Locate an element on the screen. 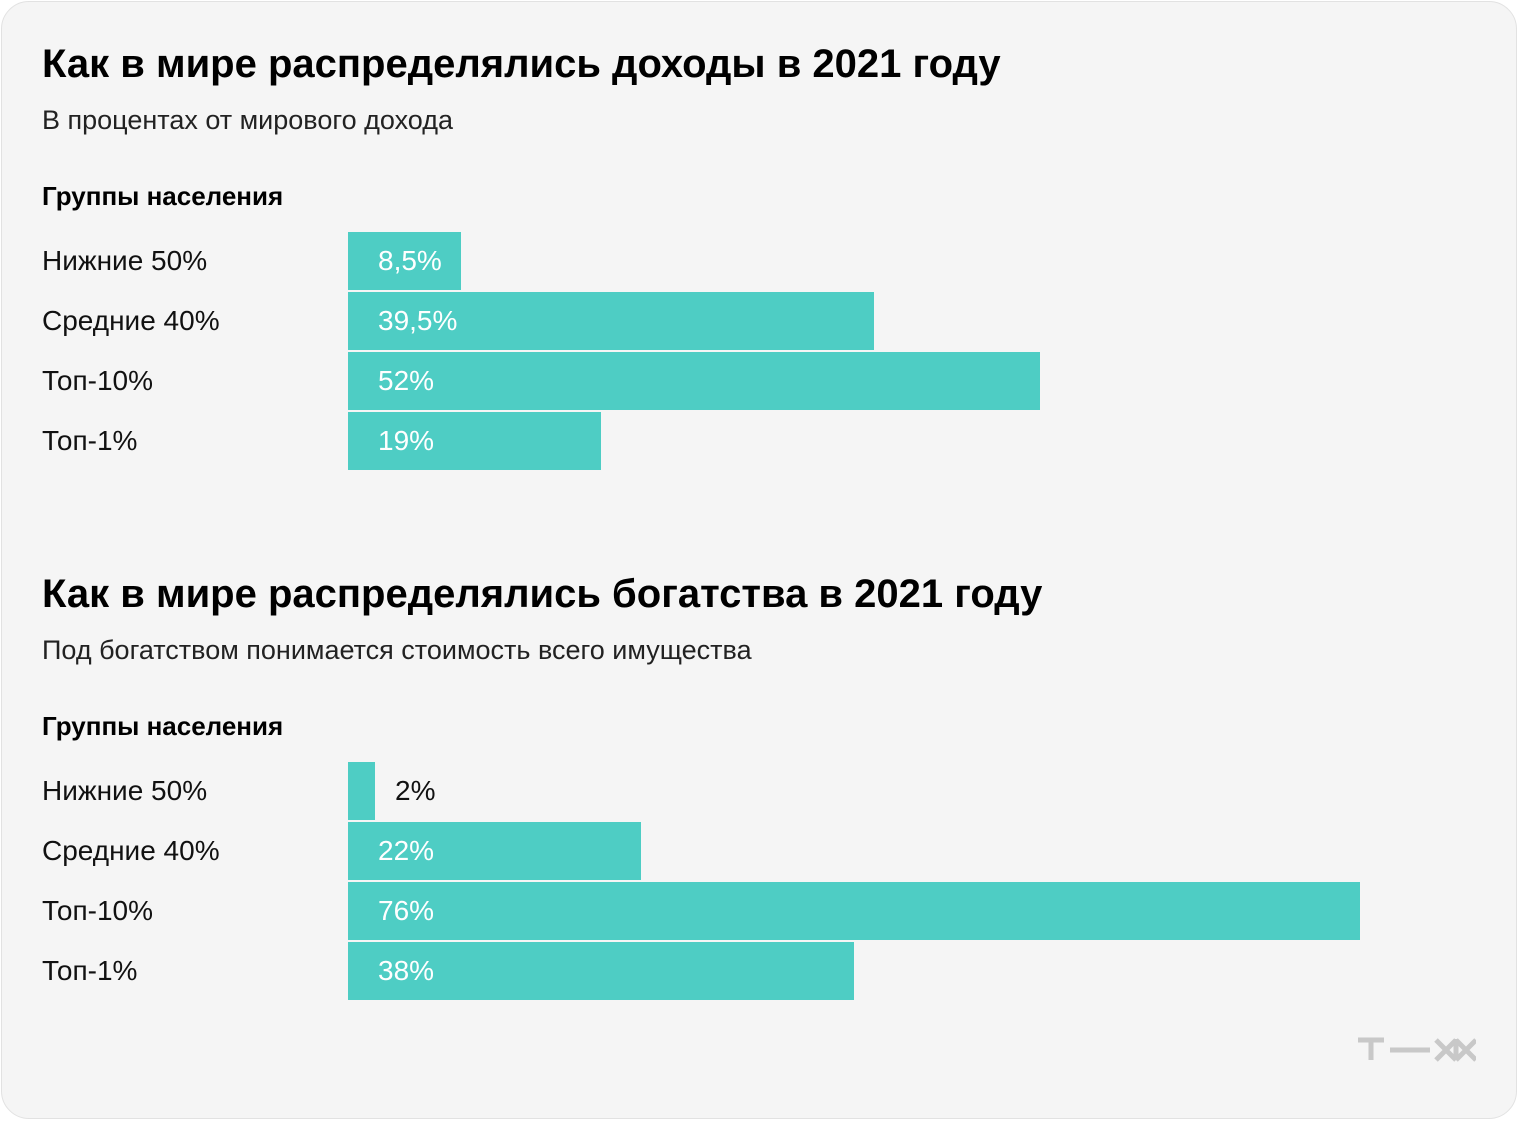  value-label: 38% is located at coordinates (406, 970).